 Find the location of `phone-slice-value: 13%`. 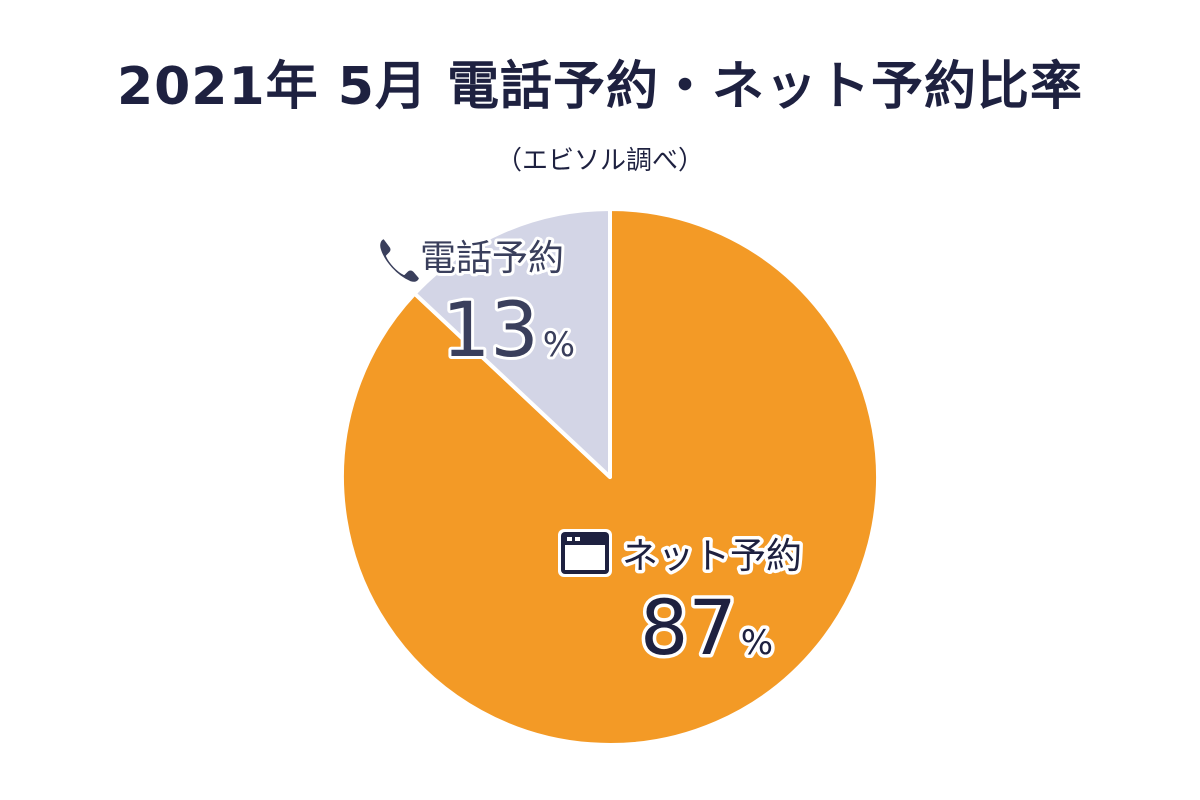

phone-slice-value: 13% is located at coordinates (508, 329).